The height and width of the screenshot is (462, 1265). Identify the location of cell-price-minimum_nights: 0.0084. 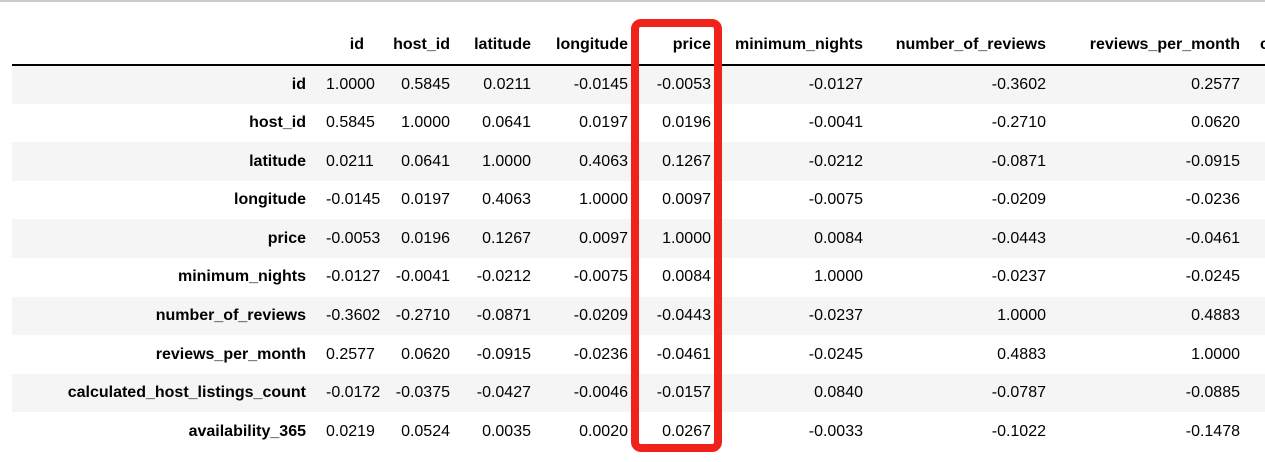
(838, 238).